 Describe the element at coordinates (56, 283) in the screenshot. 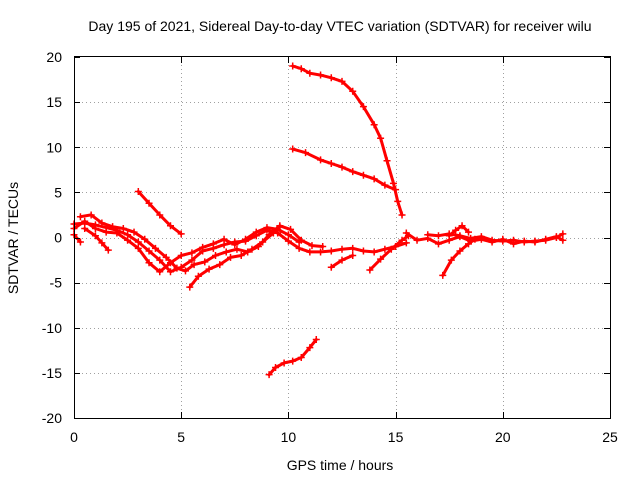

I see `y-tick-label: -5` at that location.